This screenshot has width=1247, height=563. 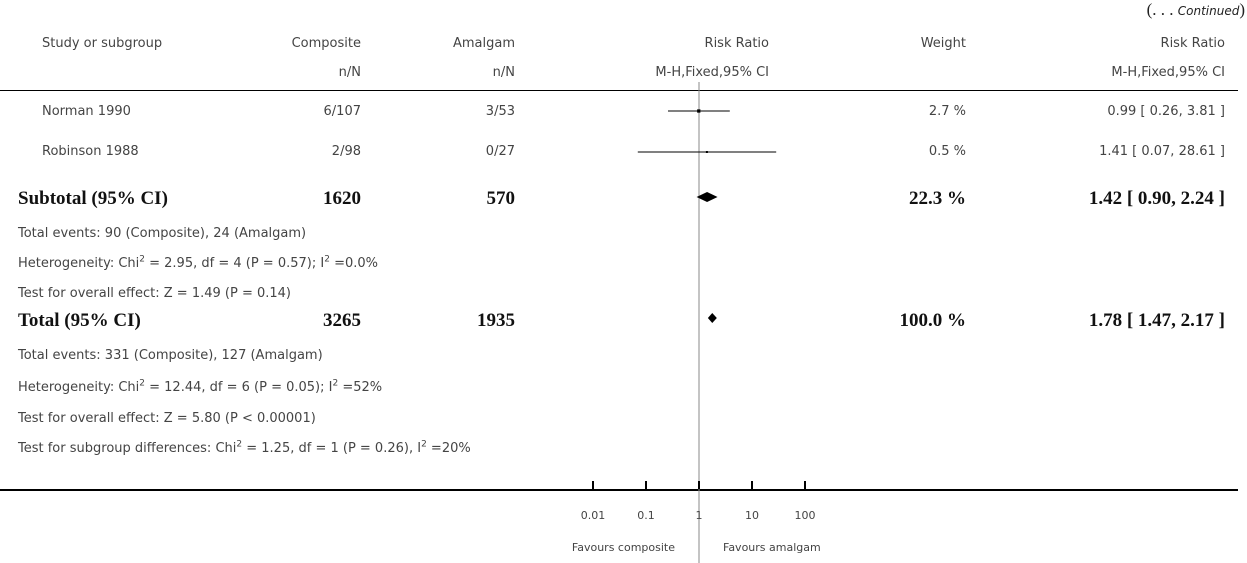 What do you see at coordinates (332, 448) in the screenshot?
I see `sub-text: = 1.25, df = 1 (P = 0.26), I` at bounding box center [332, 448].